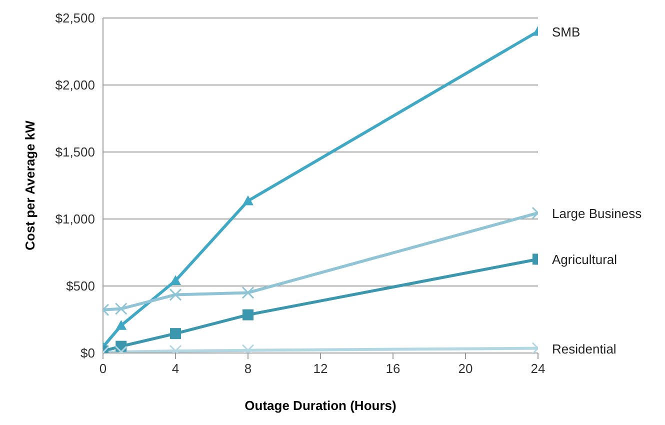 The width and height of the screenshot is (665, 425). Describe the element at coordinates (75, 85) in the screenshot. I see `y-tick-label: $2,000` at that location.